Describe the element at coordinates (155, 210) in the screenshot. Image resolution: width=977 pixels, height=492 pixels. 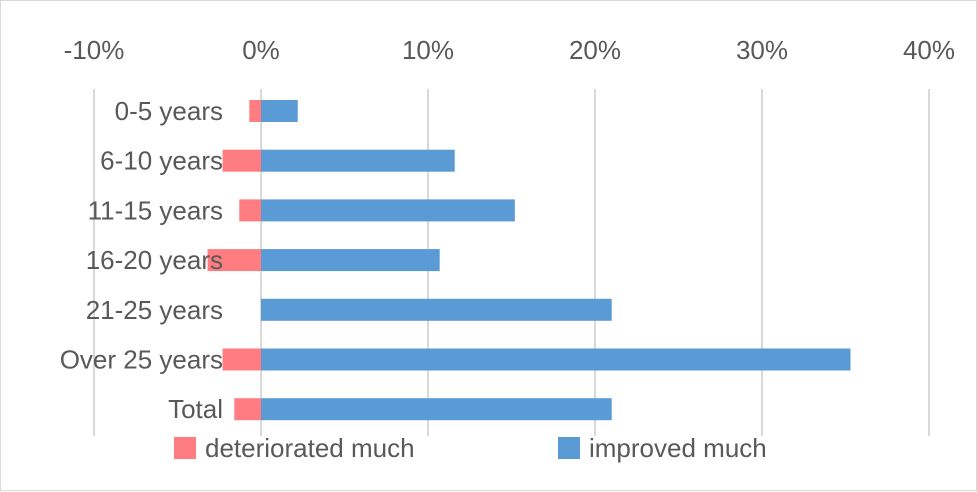
I see `category-label: 11-15 years` at that location.